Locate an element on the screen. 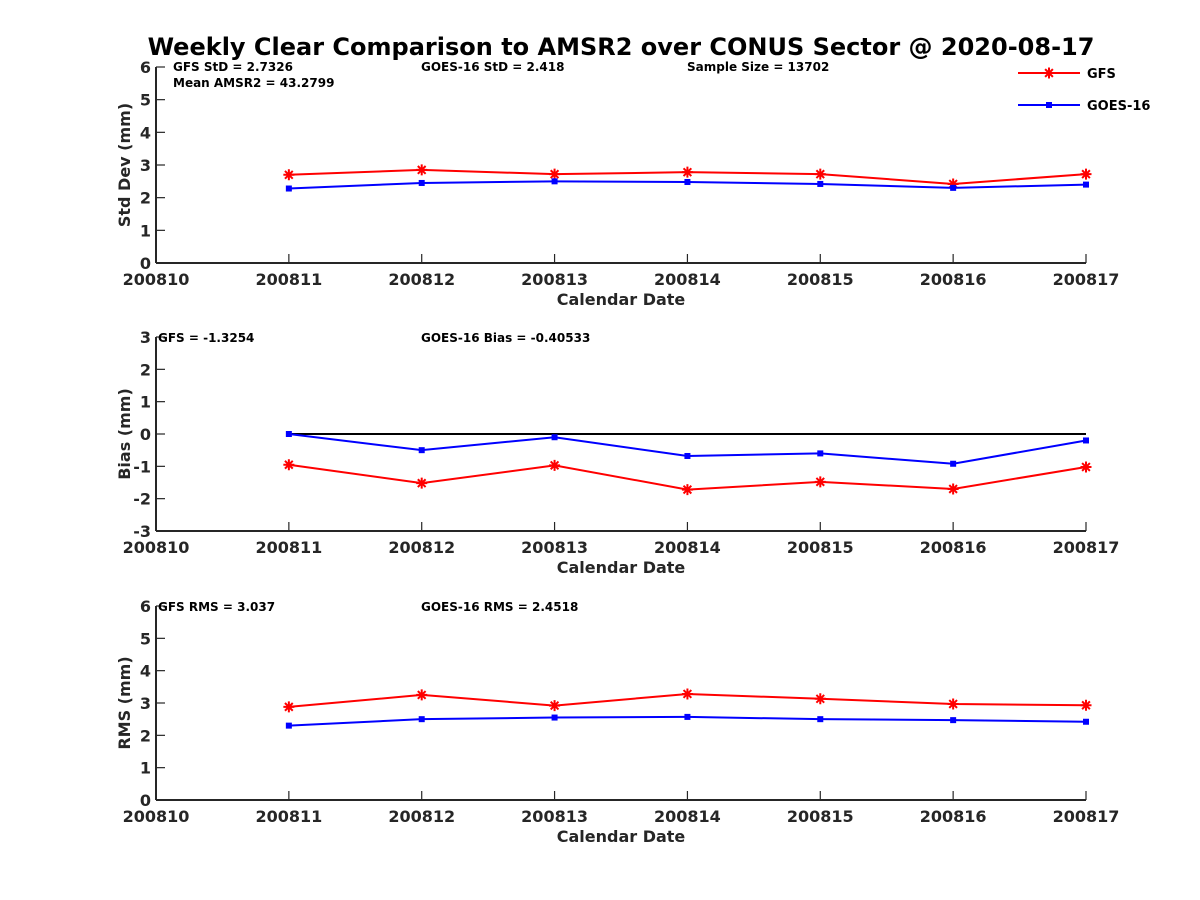 This screenshot has width=1200, height=900. y-tick-label: 3 is located at coordinates (145, 165).